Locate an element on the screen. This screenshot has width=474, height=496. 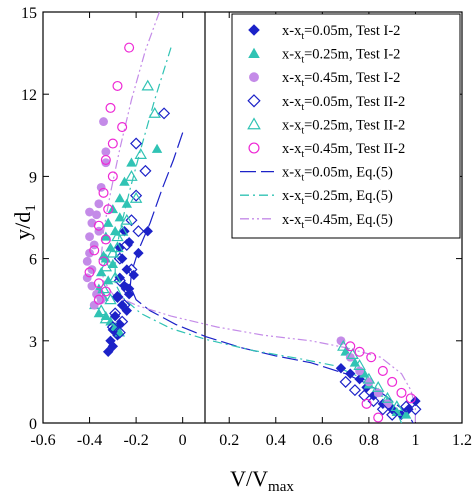
legend-label: x-xt=0.05m, Test I-2 is located at coordinates (341, 32).